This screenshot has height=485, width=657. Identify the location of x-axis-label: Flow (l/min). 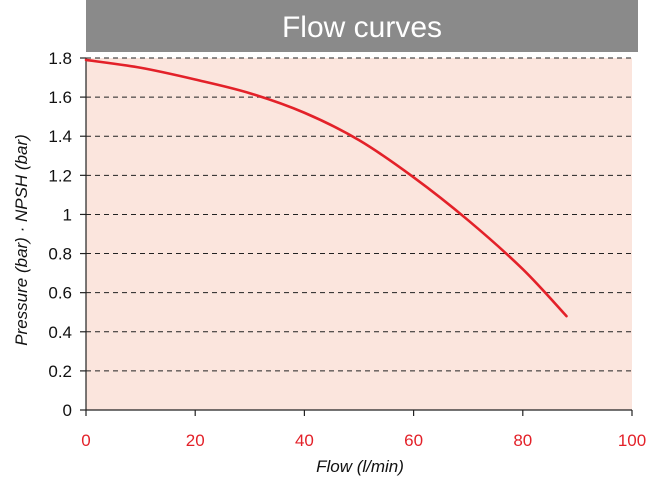
(360, 466).